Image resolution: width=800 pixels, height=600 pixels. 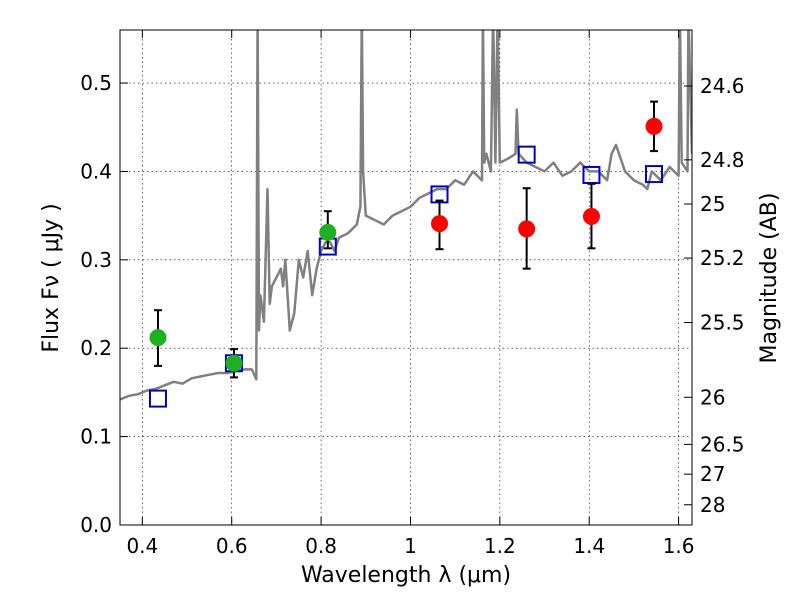 I want to click on y-tick-label: 0.3, so click(x=96, y=260).